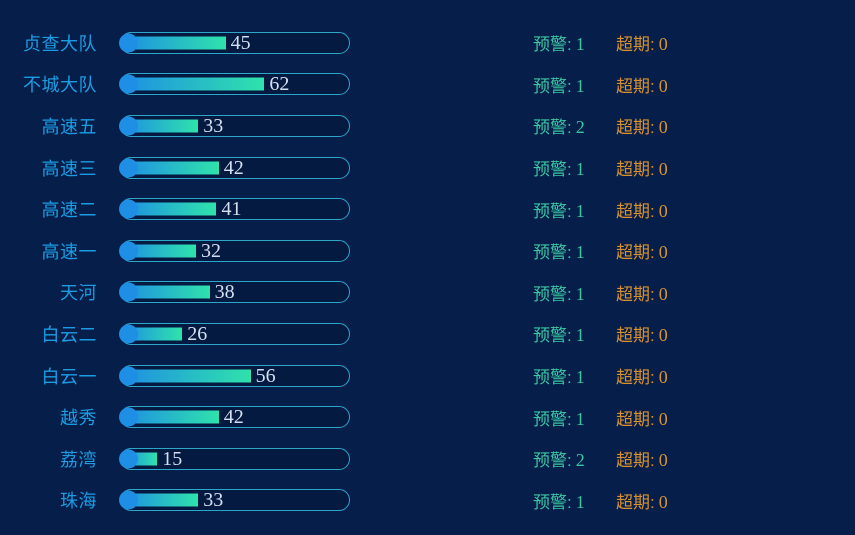  Describe the element at coordinates (78, 501) in the screenshot. I see `brigade-label: 珠海` at that location.